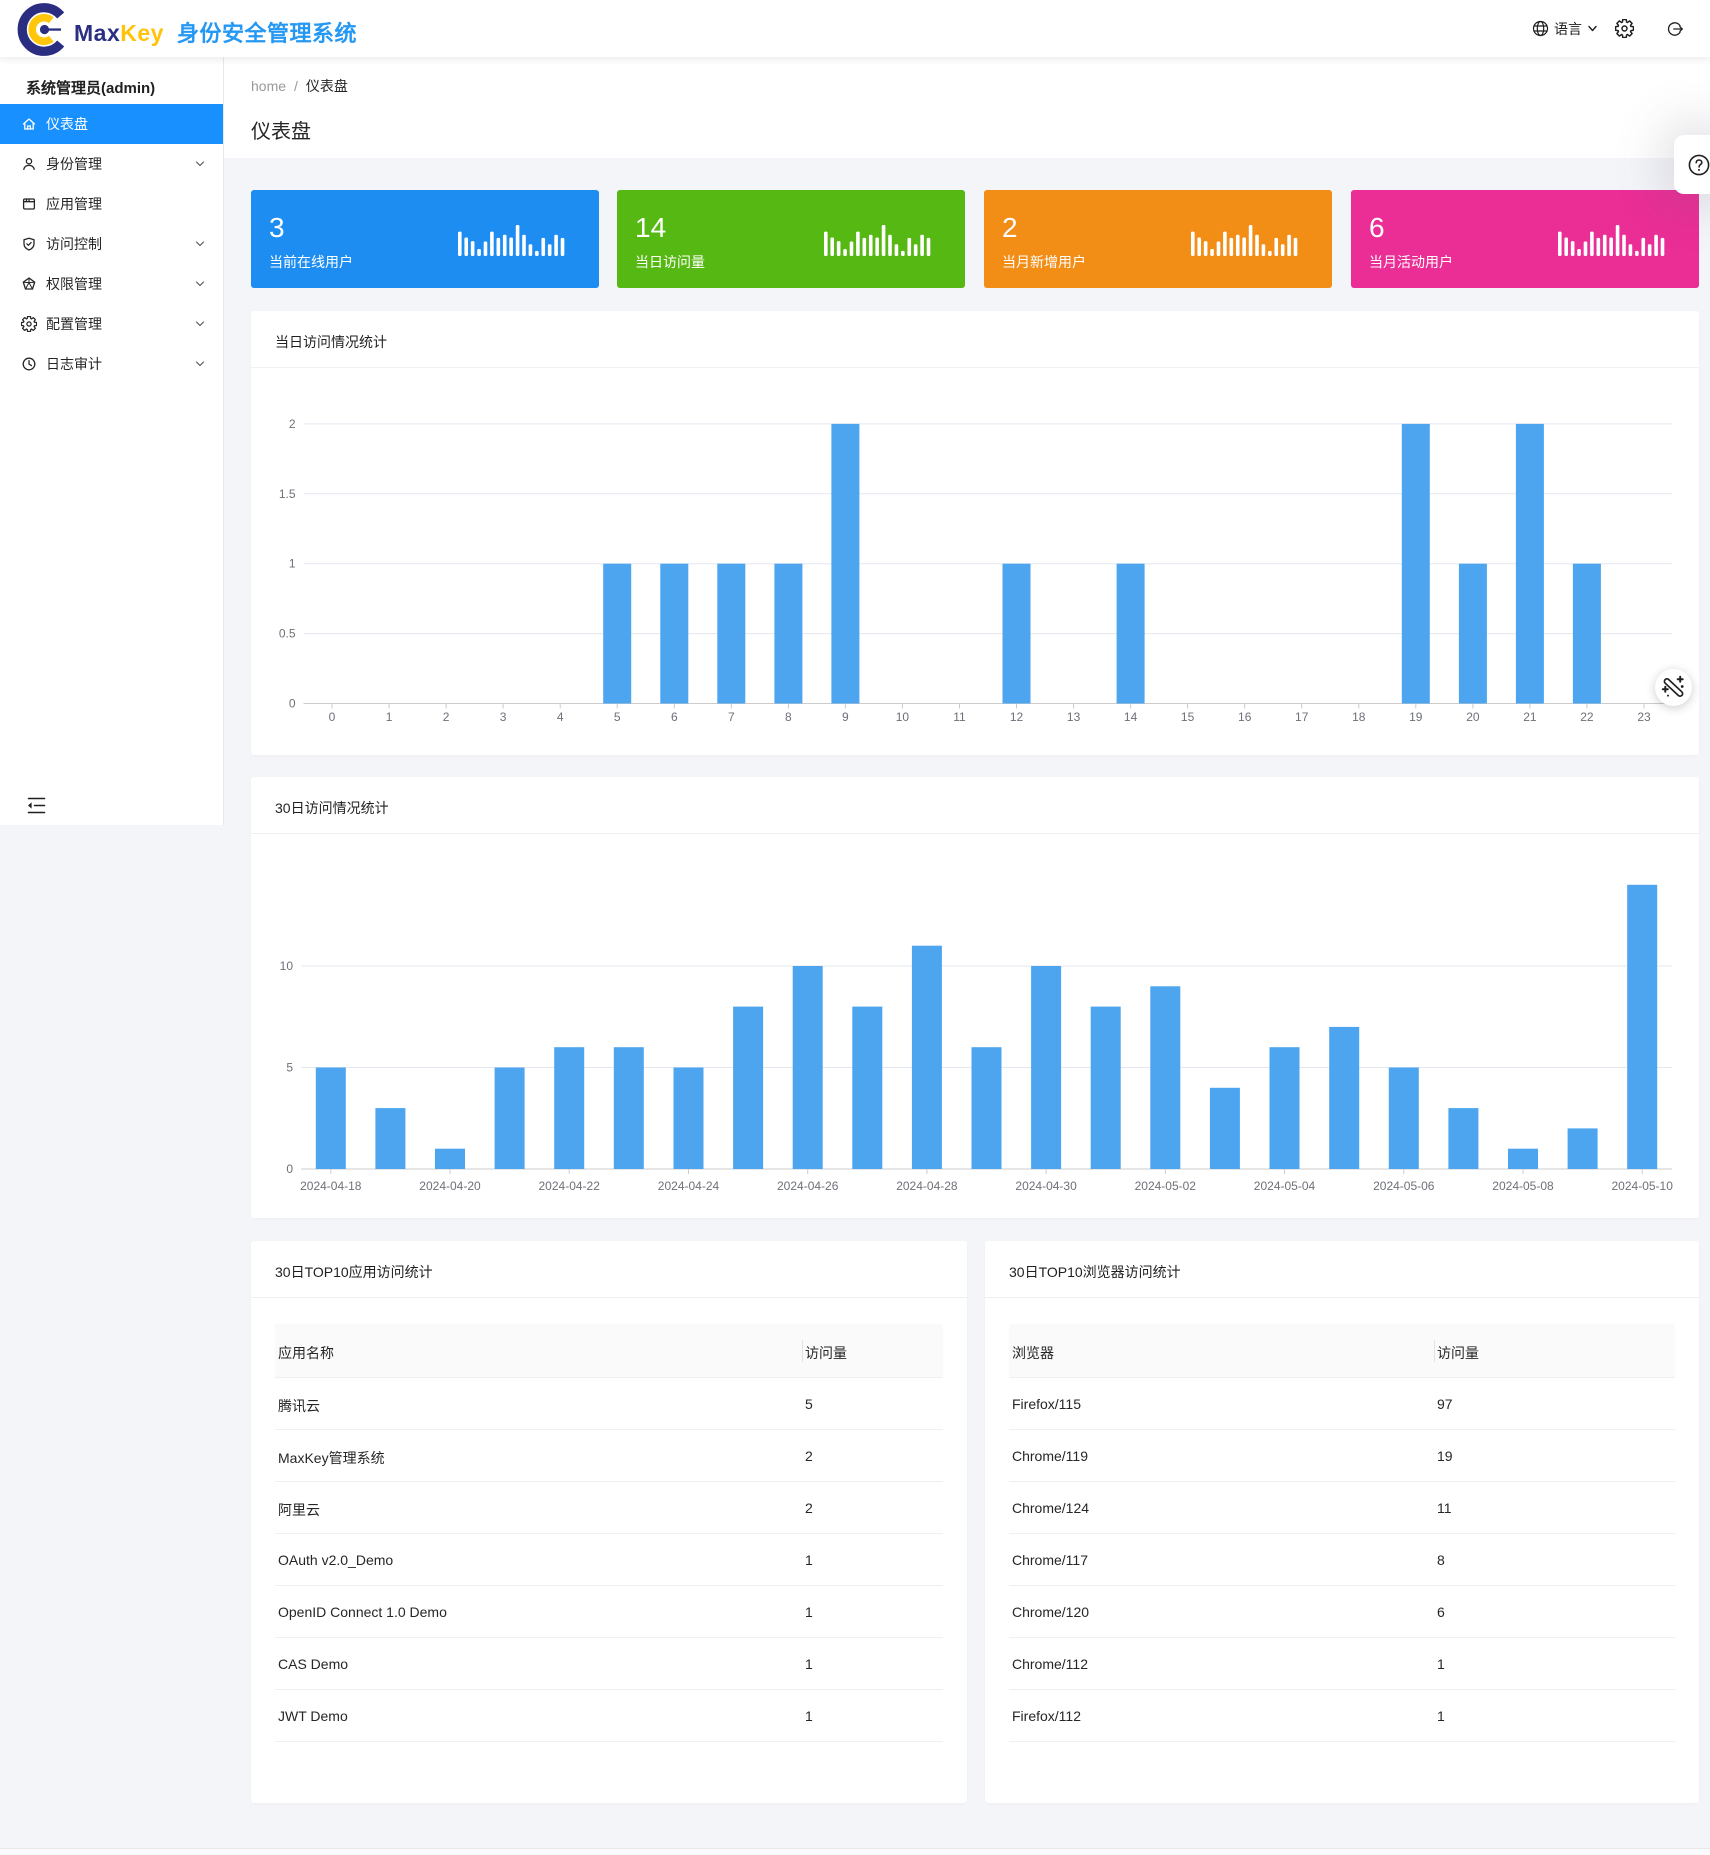  Describe the element at coordinates (845, 717) in the screenshot. I see `svg-text: 9` at that location.